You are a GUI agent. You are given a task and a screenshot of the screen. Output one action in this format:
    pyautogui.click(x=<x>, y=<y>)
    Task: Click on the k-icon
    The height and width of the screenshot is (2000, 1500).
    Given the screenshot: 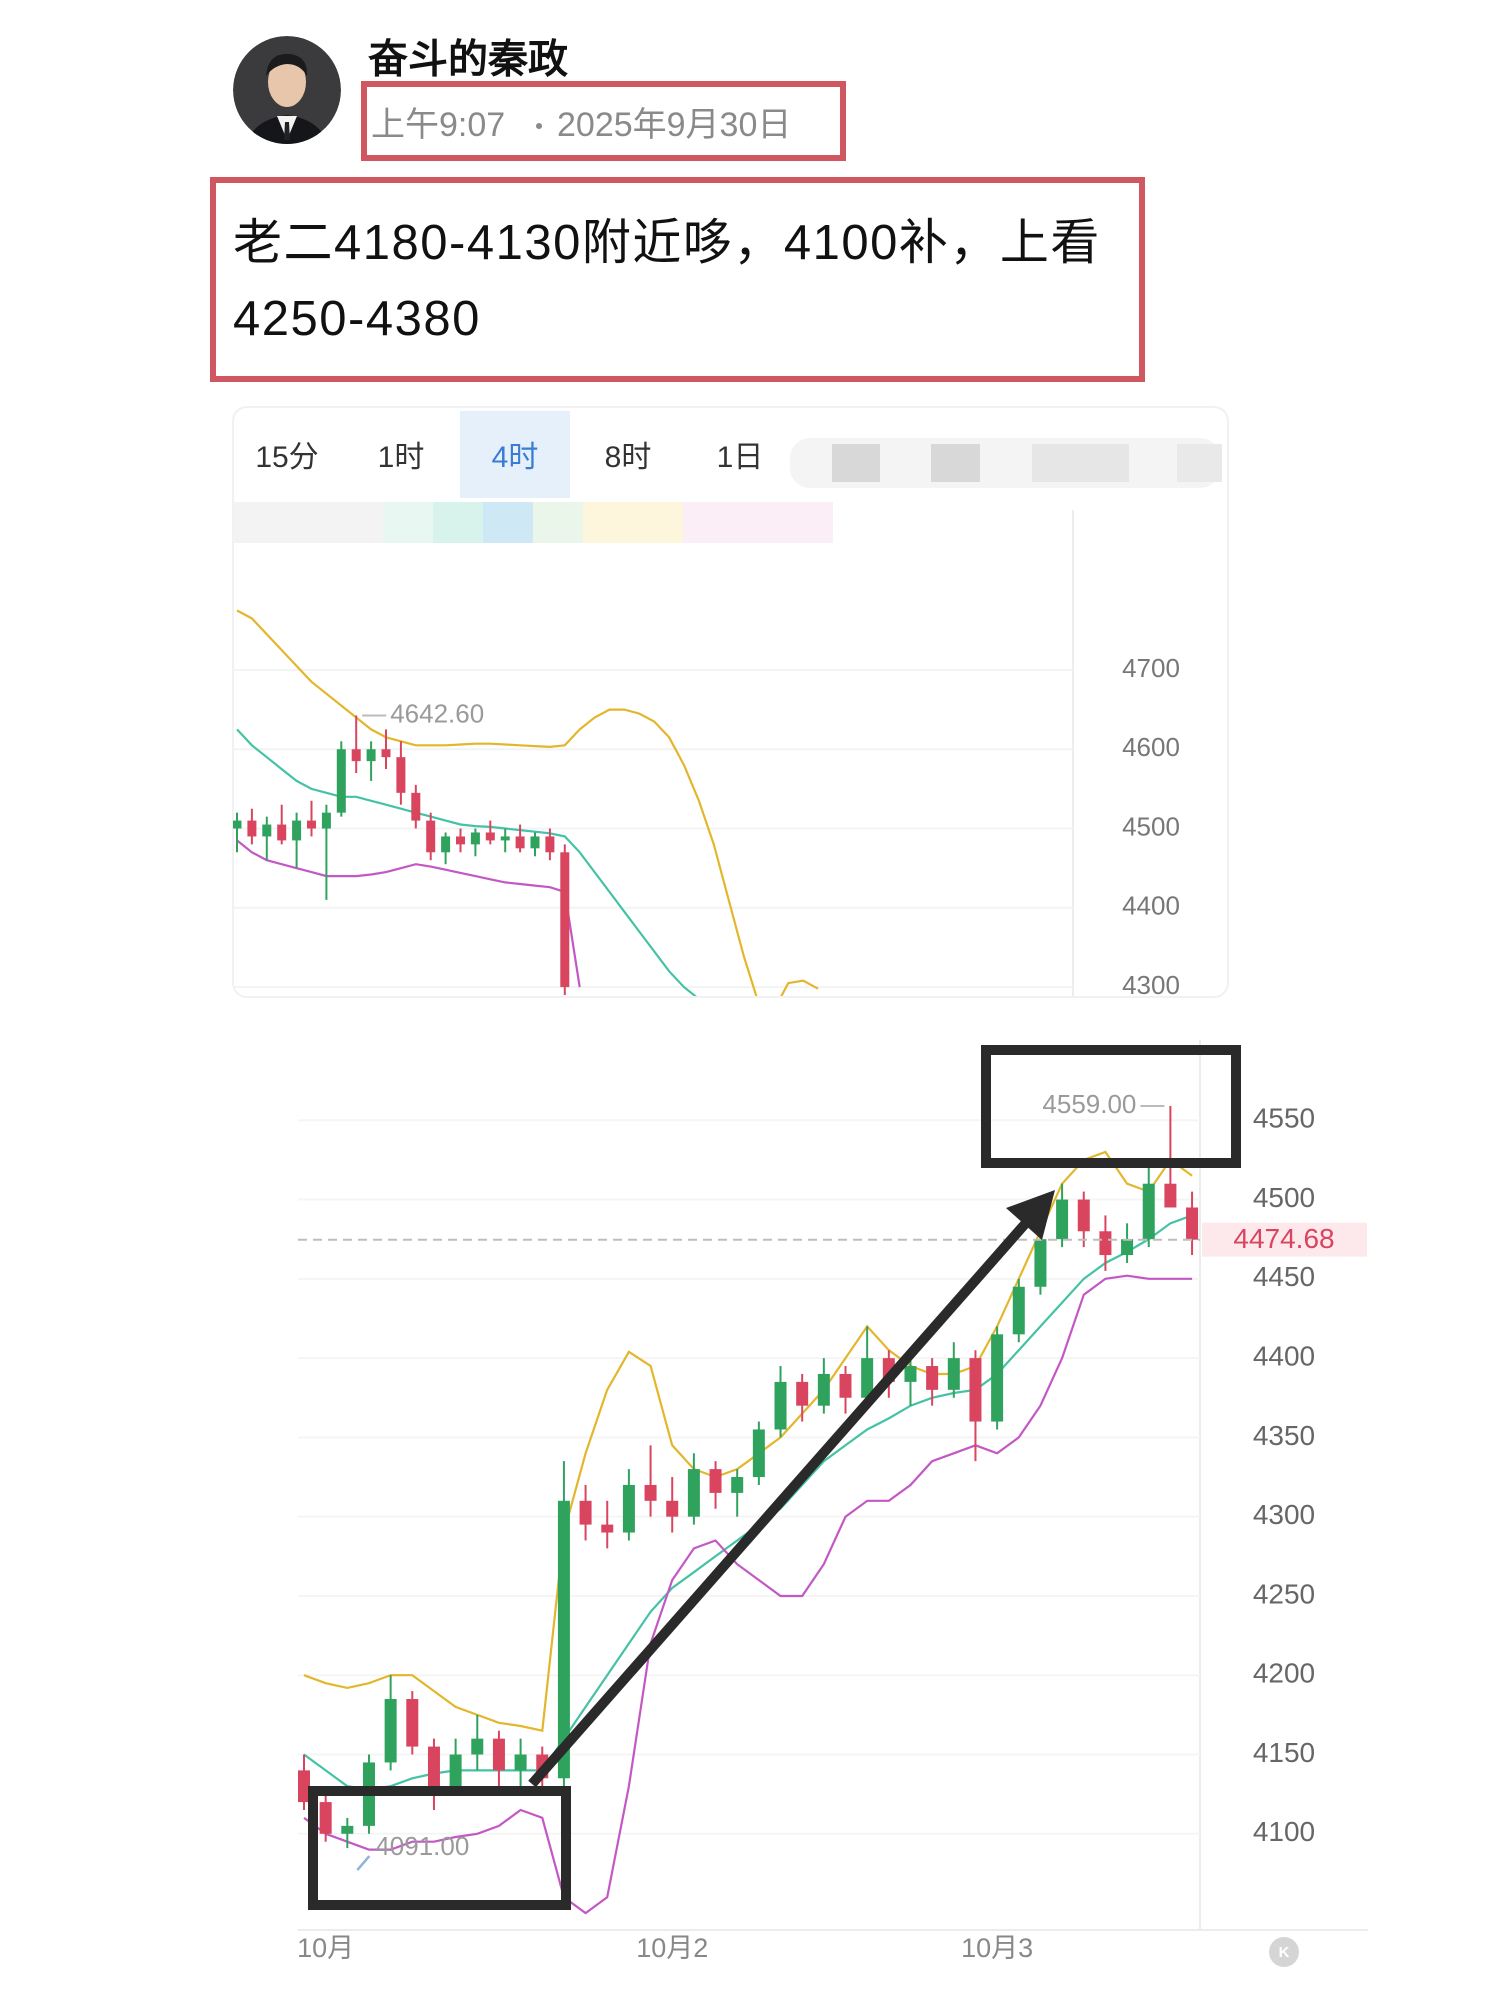 What is the action you would take?
    pyautogui.click(x=1284, y=1952)
    